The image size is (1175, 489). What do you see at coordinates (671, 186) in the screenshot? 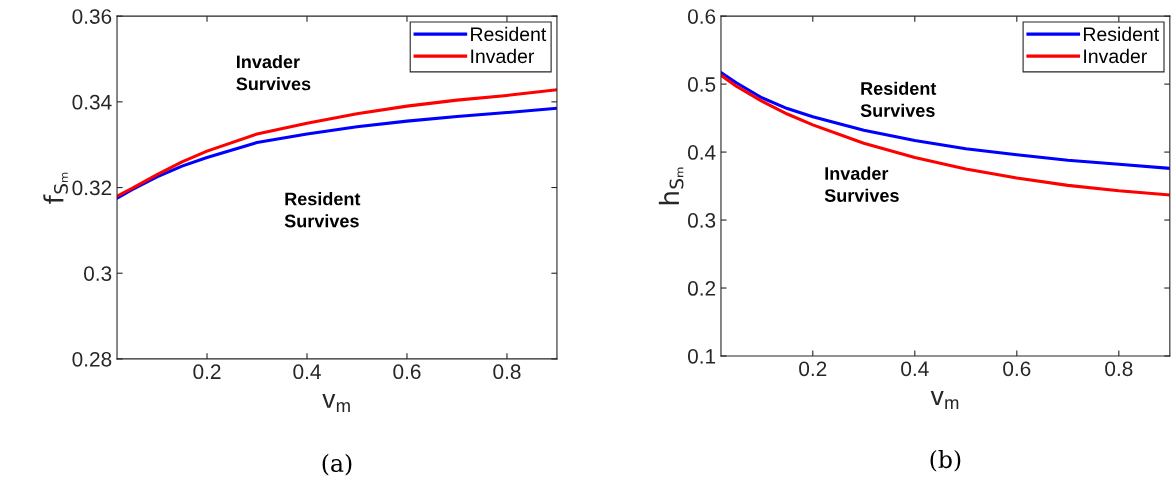
I see `y-axis-title: h$_{Sₘ}$` at bounding box center [671, 186].